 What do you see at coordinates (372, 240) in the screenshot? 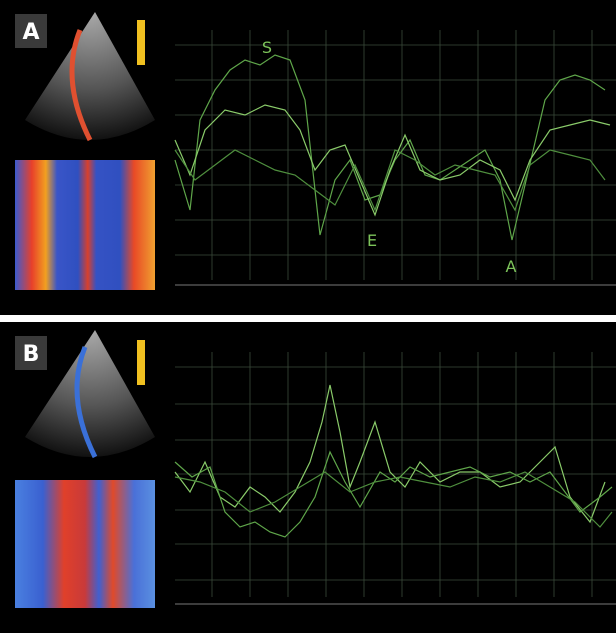
I see `annotation: E` at bounding box center [372, 240].